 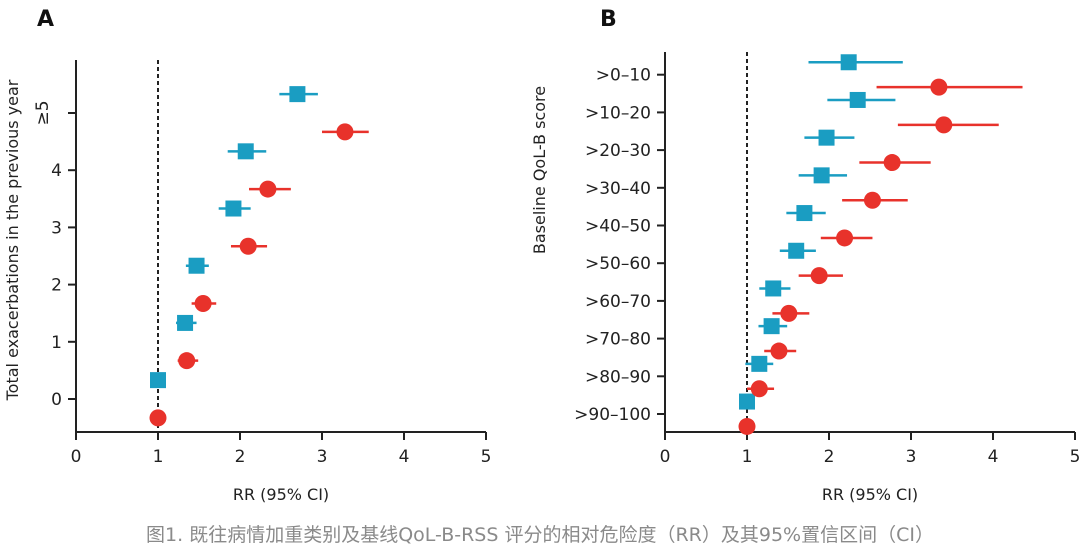 What do you see at coordinates (608, 19) in the screenshot?
I see `panel-b-letter: B` at bounding box center [608, 19].